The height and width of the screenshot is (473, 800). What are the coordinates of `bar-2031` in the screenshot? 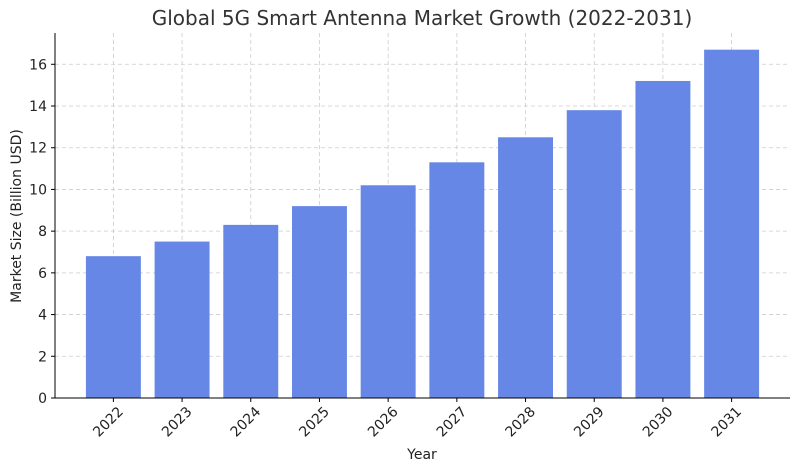 It's located at (732, 223).